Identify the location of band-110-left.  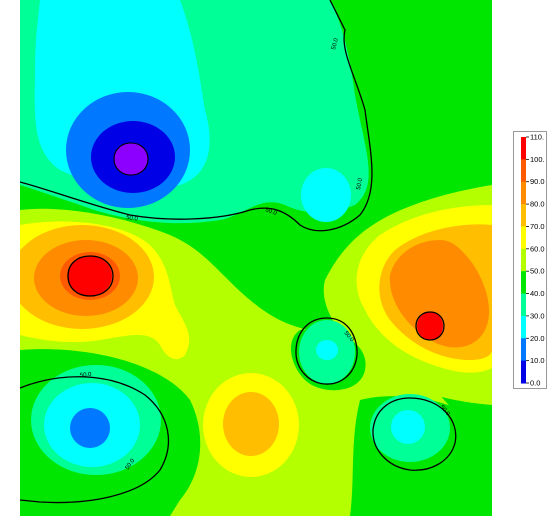
(90, 276).